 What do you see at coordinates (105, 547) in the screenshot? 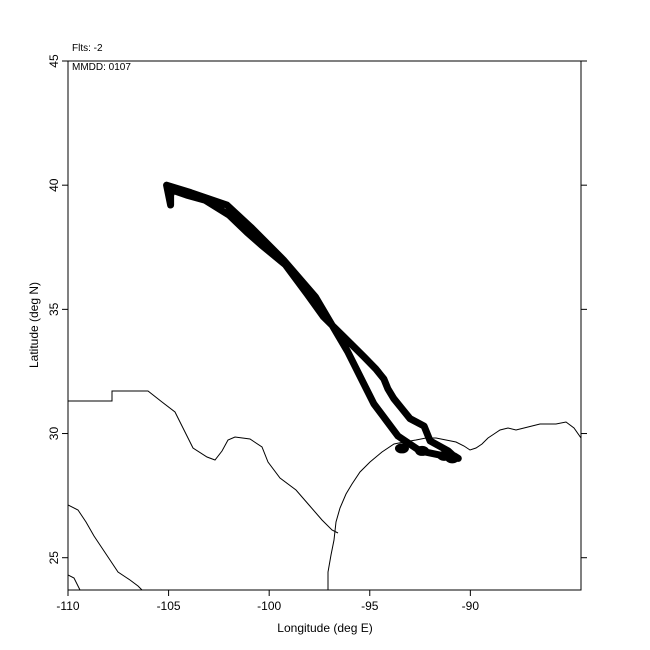
I see `mexico-border` at bounding box center [105, 547].